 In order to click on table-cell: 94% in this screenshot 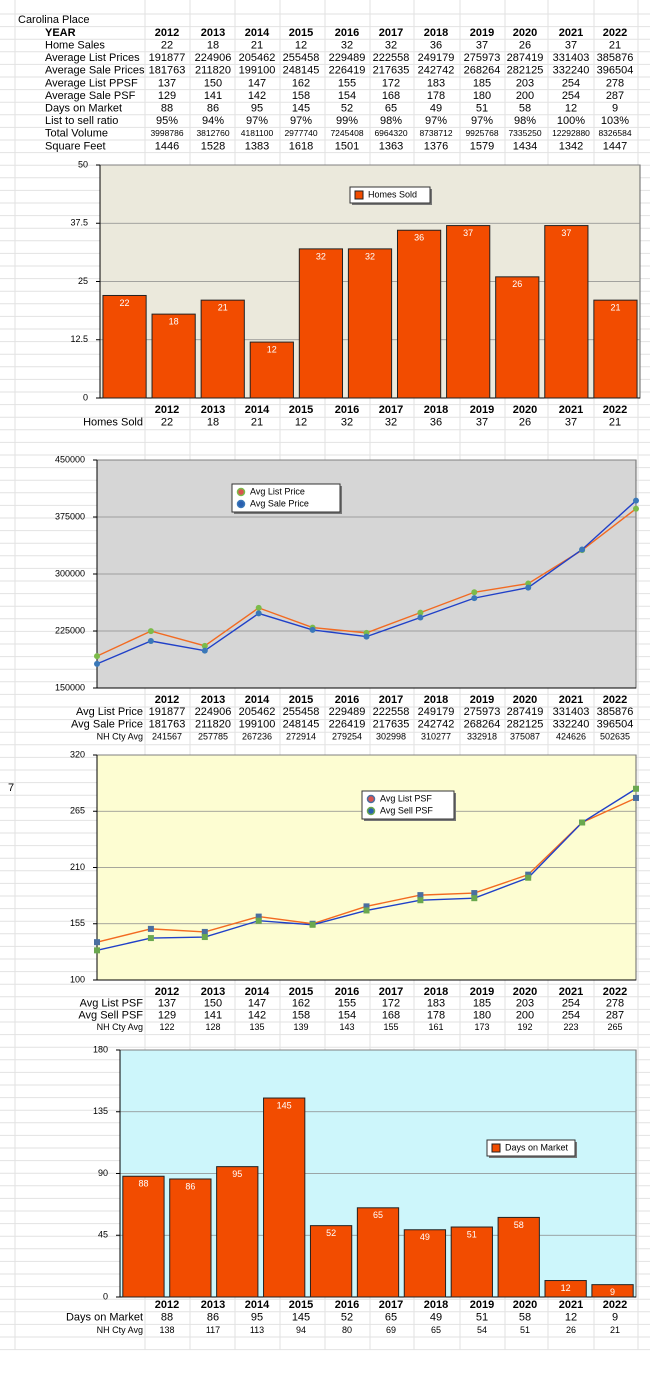, I will do `click(213, 121)`.